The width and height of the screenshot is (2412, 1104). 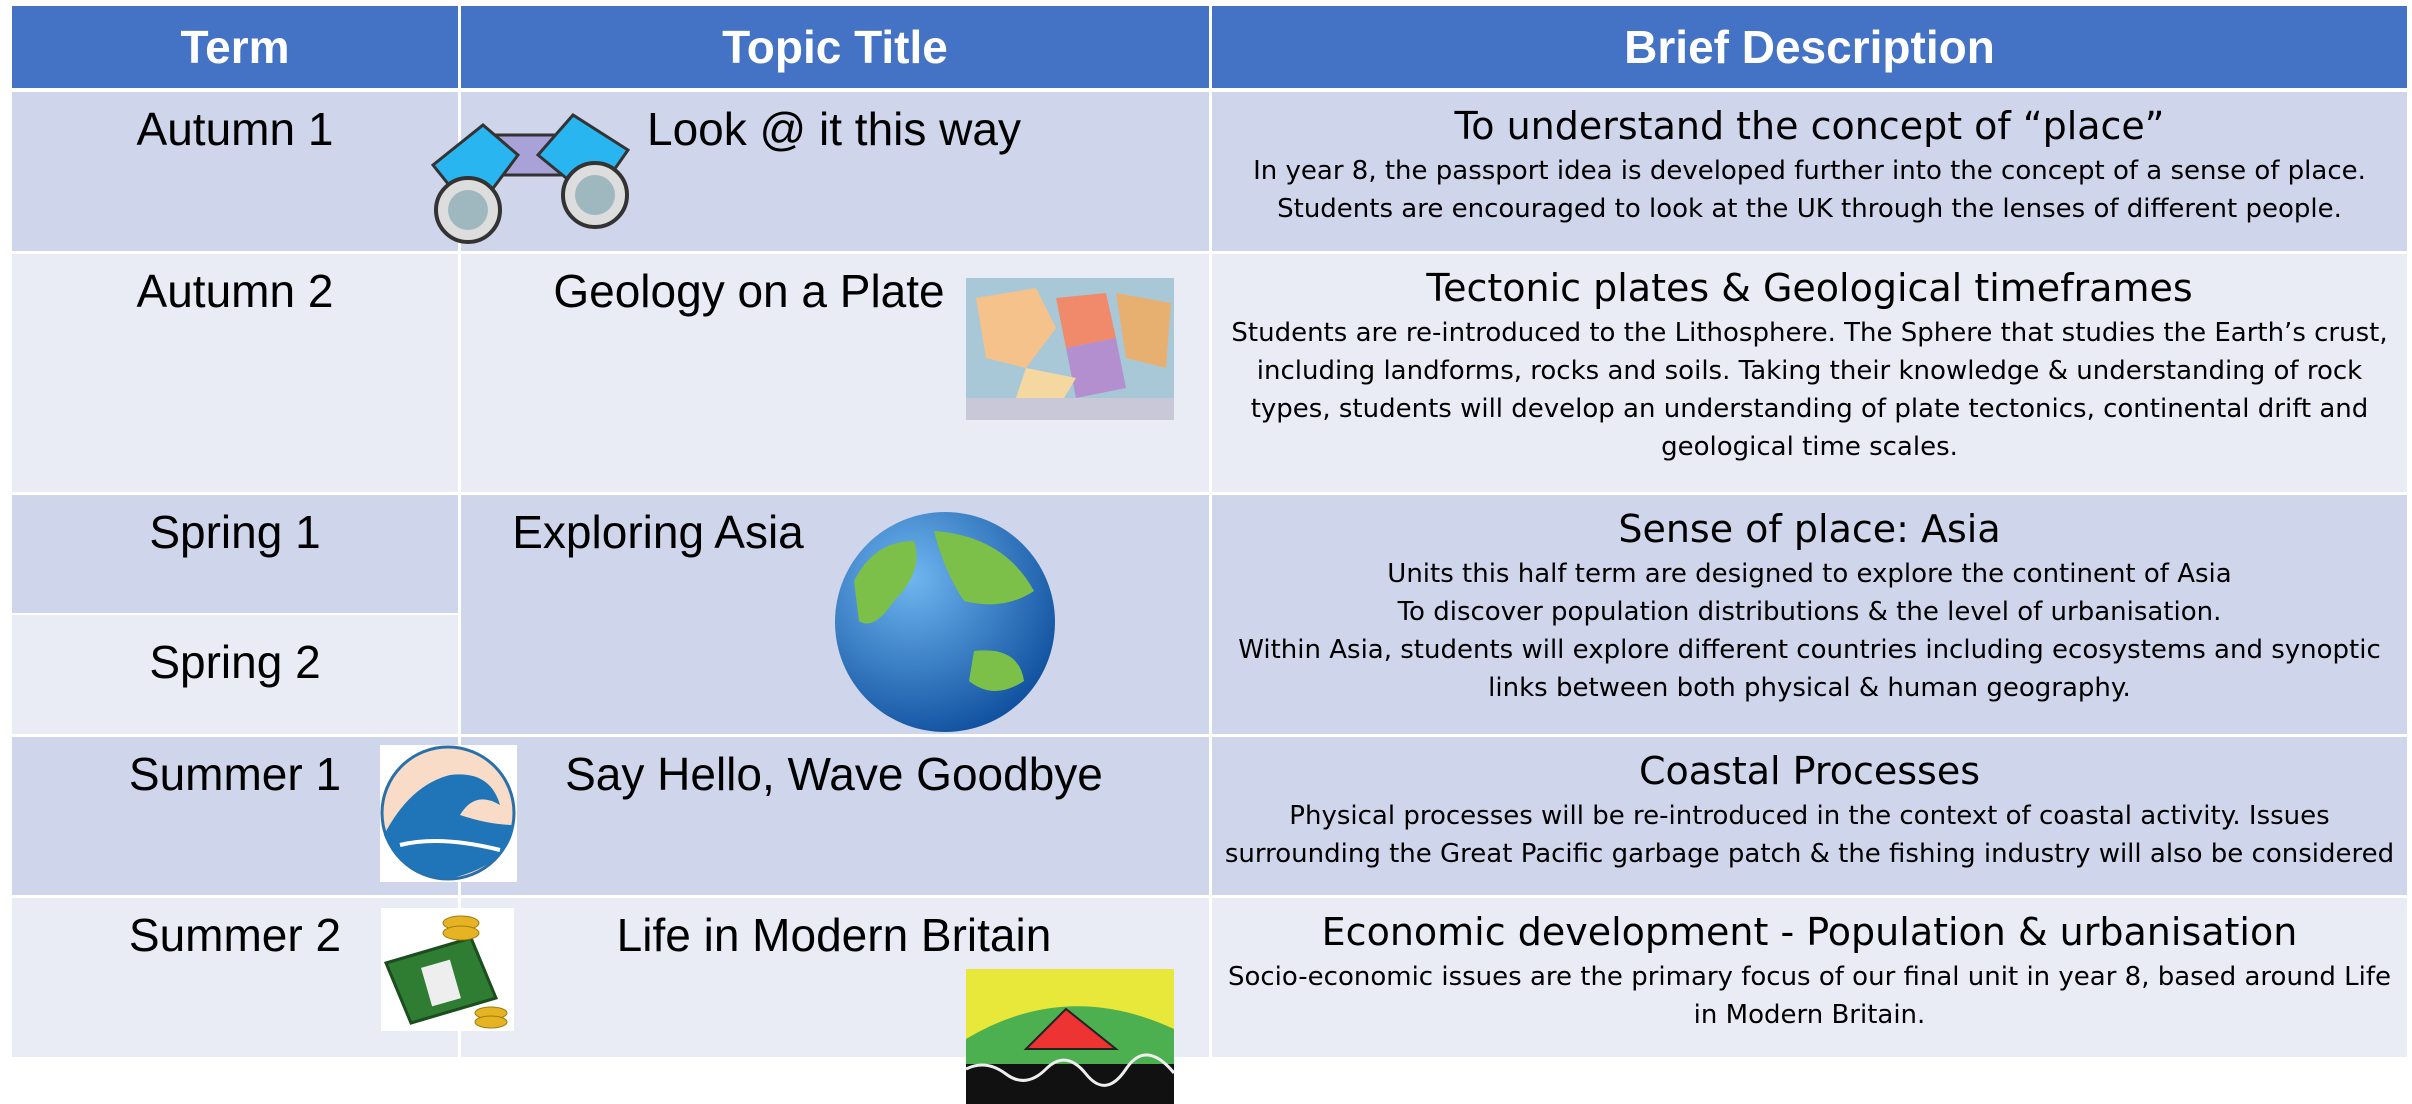 I want to click on term-text: Summer 1, so click(x=235, y=774).